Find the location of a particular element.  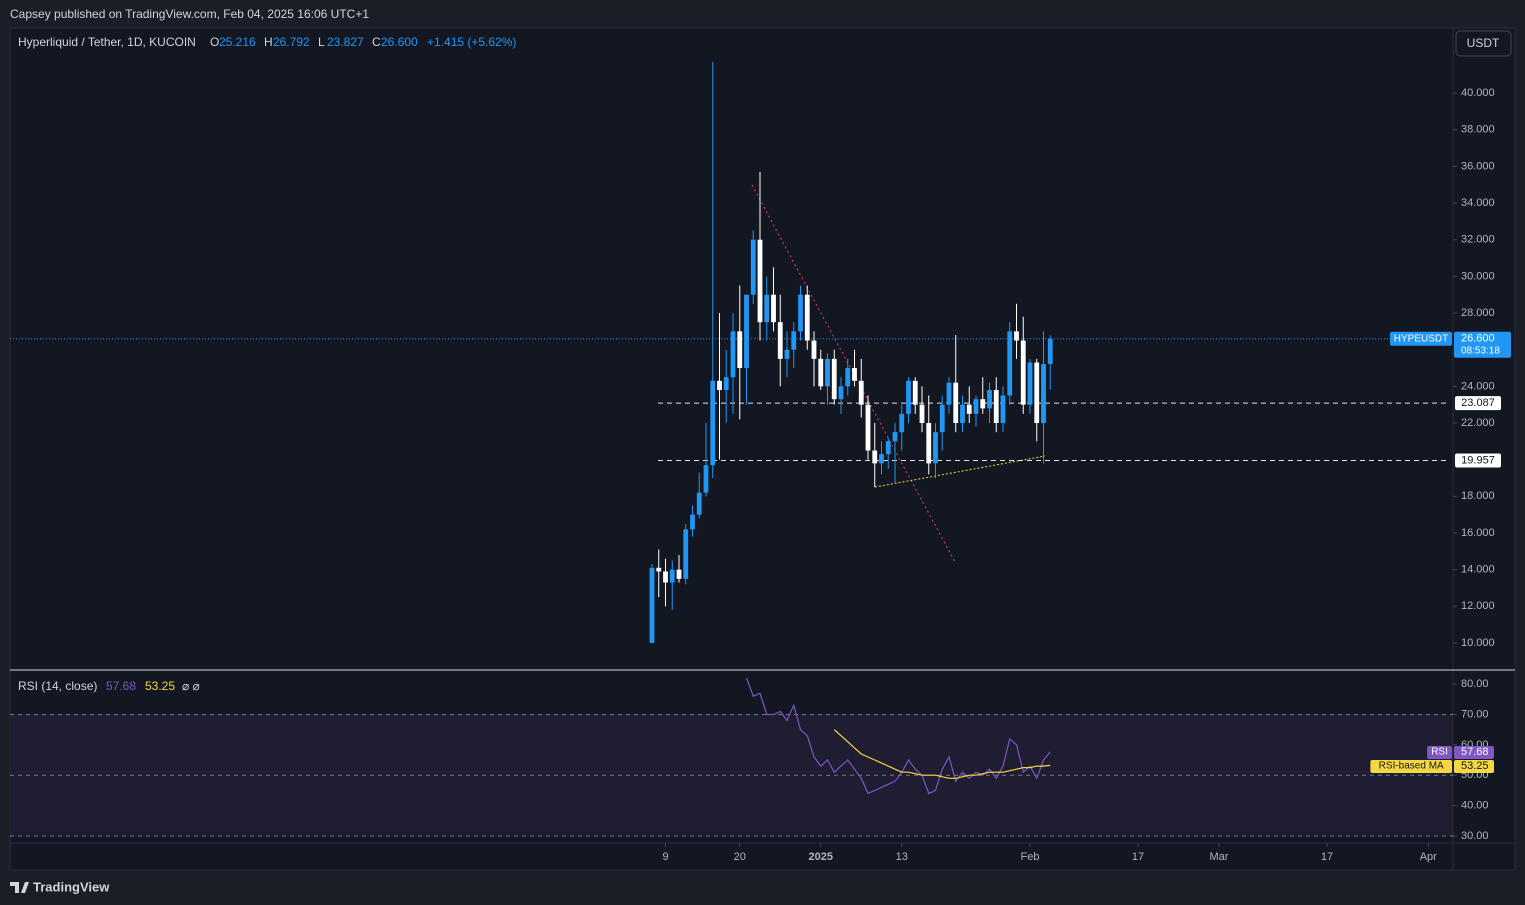

x-tick-label: 17 is located at coordinates (1327, 857).